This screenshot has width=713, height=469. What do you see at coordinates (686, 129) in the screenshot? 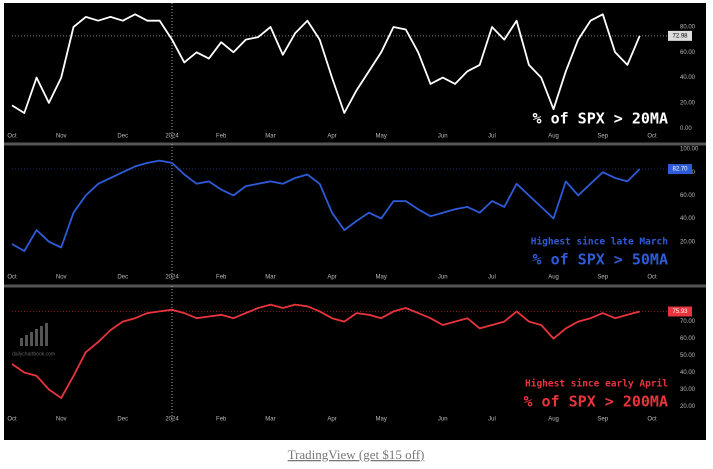
I see `y-tick-label: 0.00` at bounding box center [686, 129].